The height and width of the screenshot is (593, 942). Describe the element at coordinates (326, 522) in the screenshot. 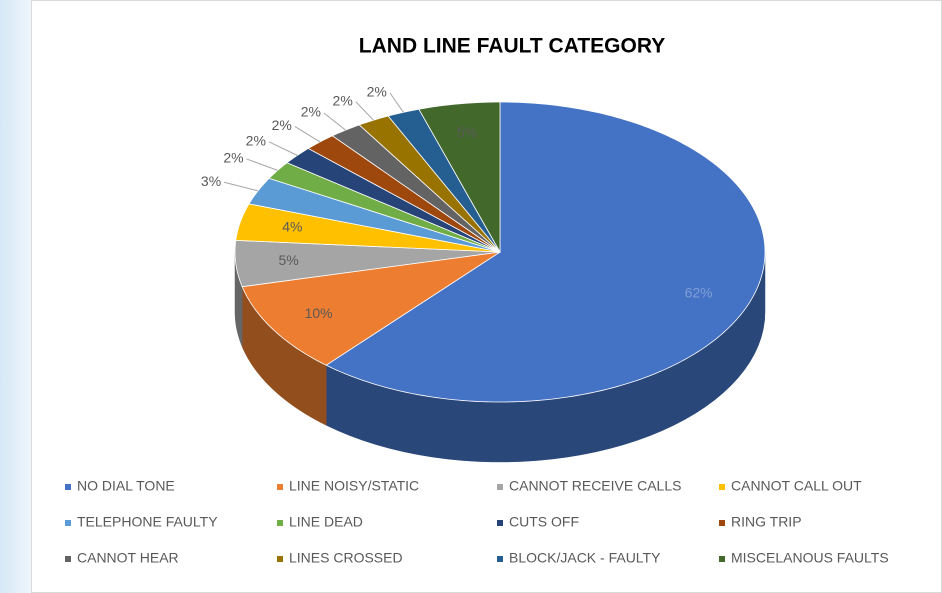

I see `legend-label: LINE DEAD` at that location.